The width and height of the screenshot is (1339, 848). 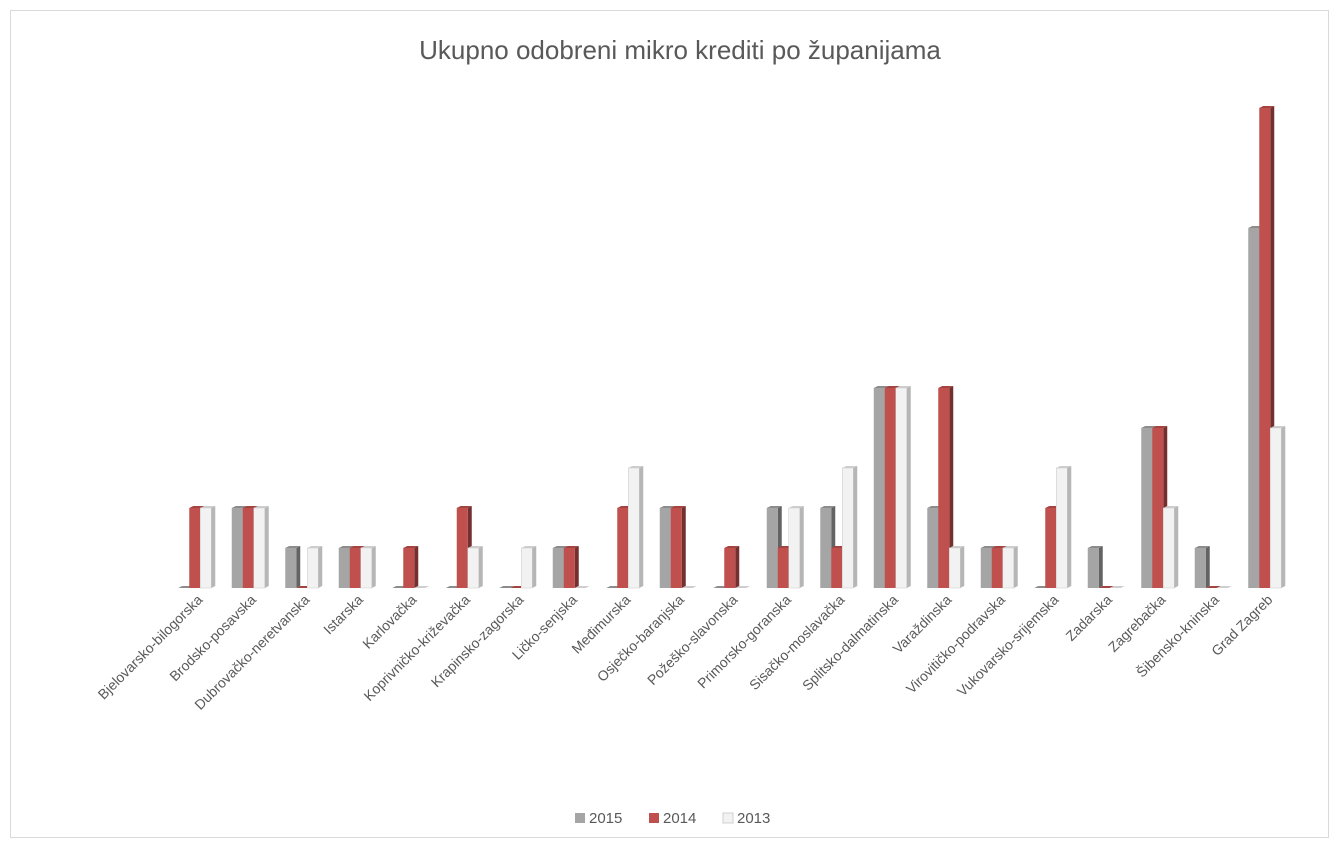 I want to click on legend-label: 2015, so click(x=605, y=818).